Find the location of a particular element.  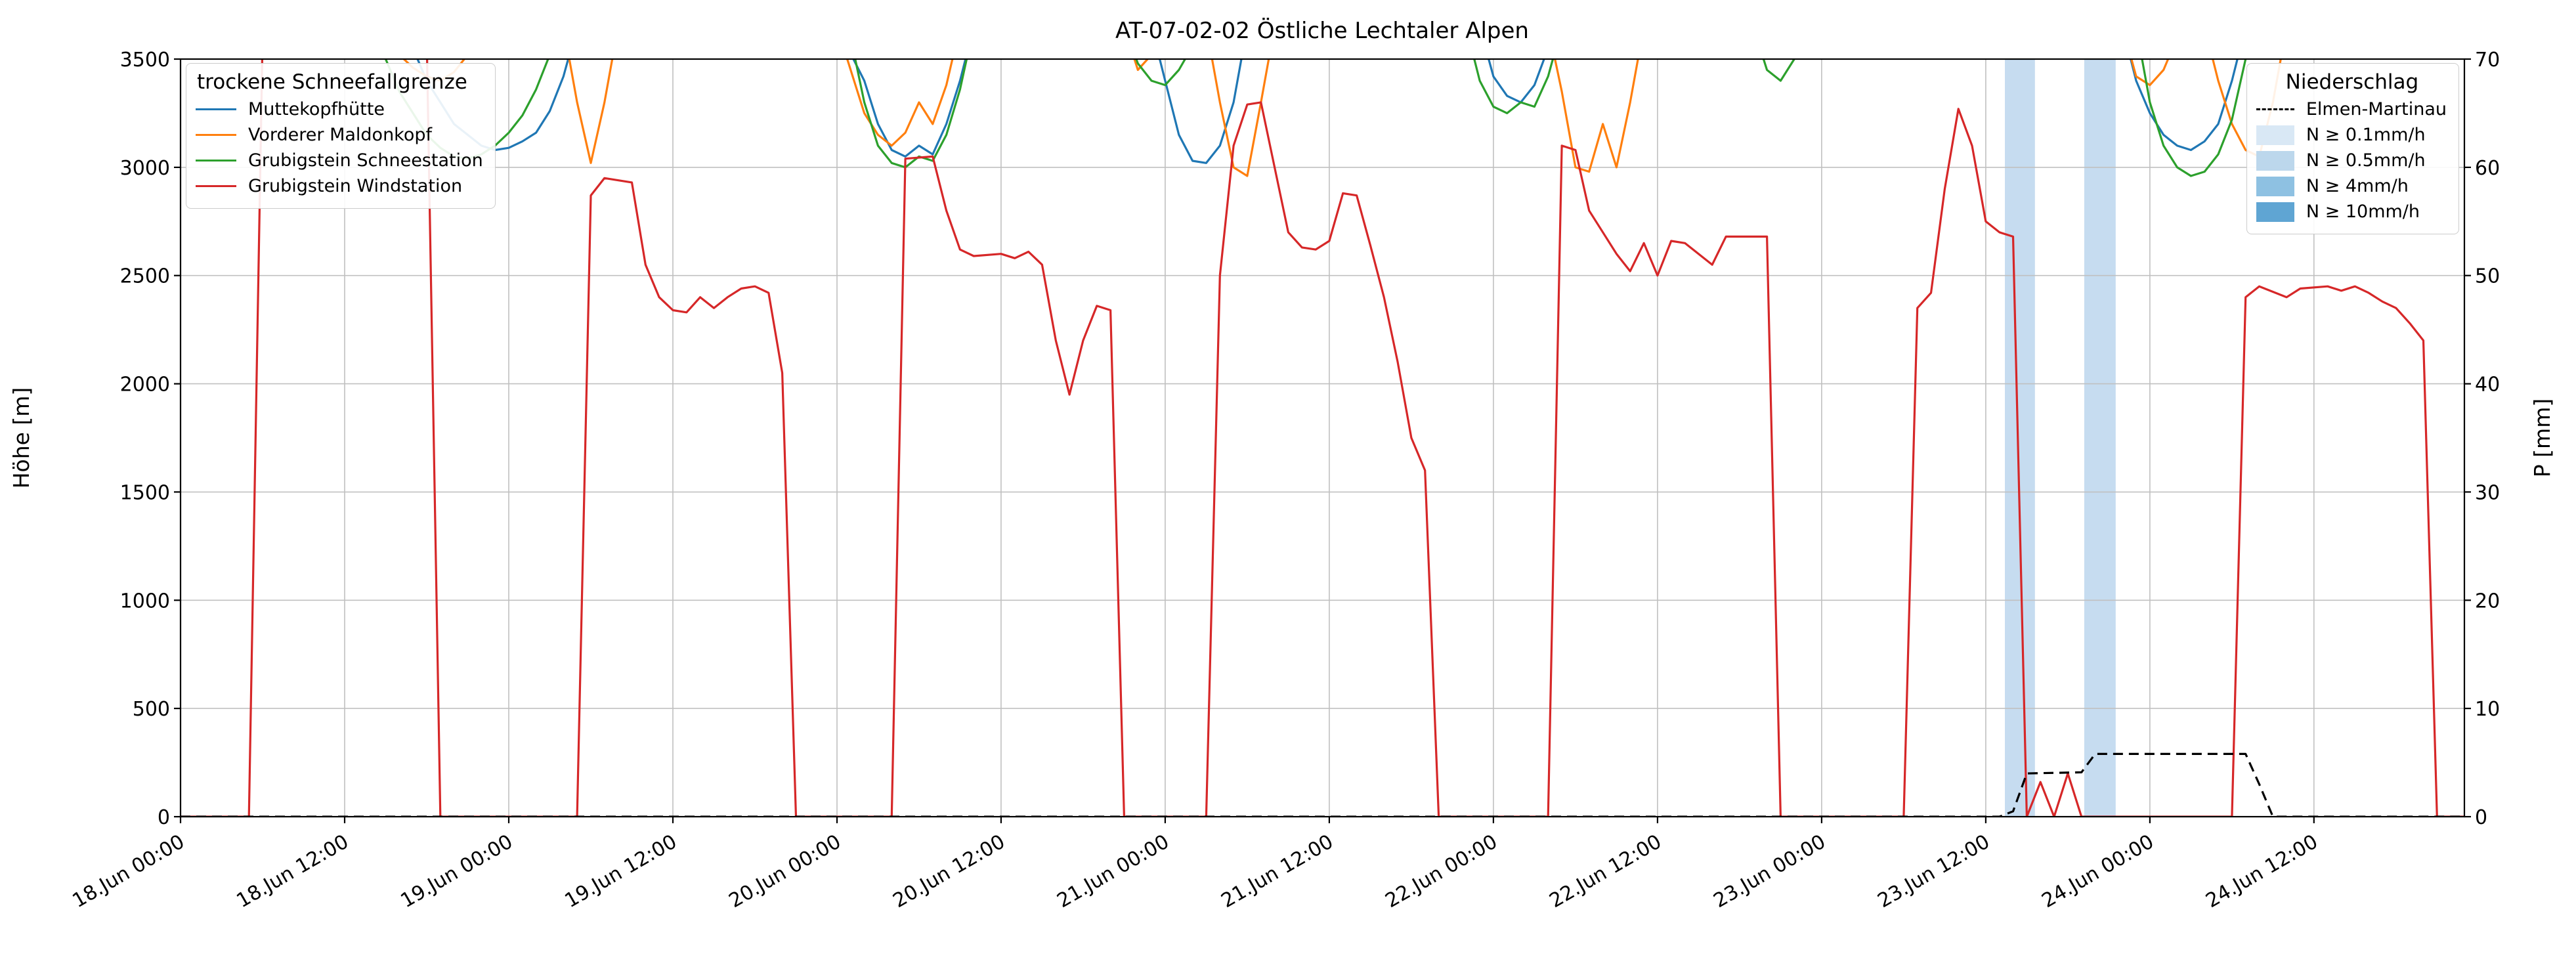

precip-patch-10-icon is located at coordinates (2275, 212).